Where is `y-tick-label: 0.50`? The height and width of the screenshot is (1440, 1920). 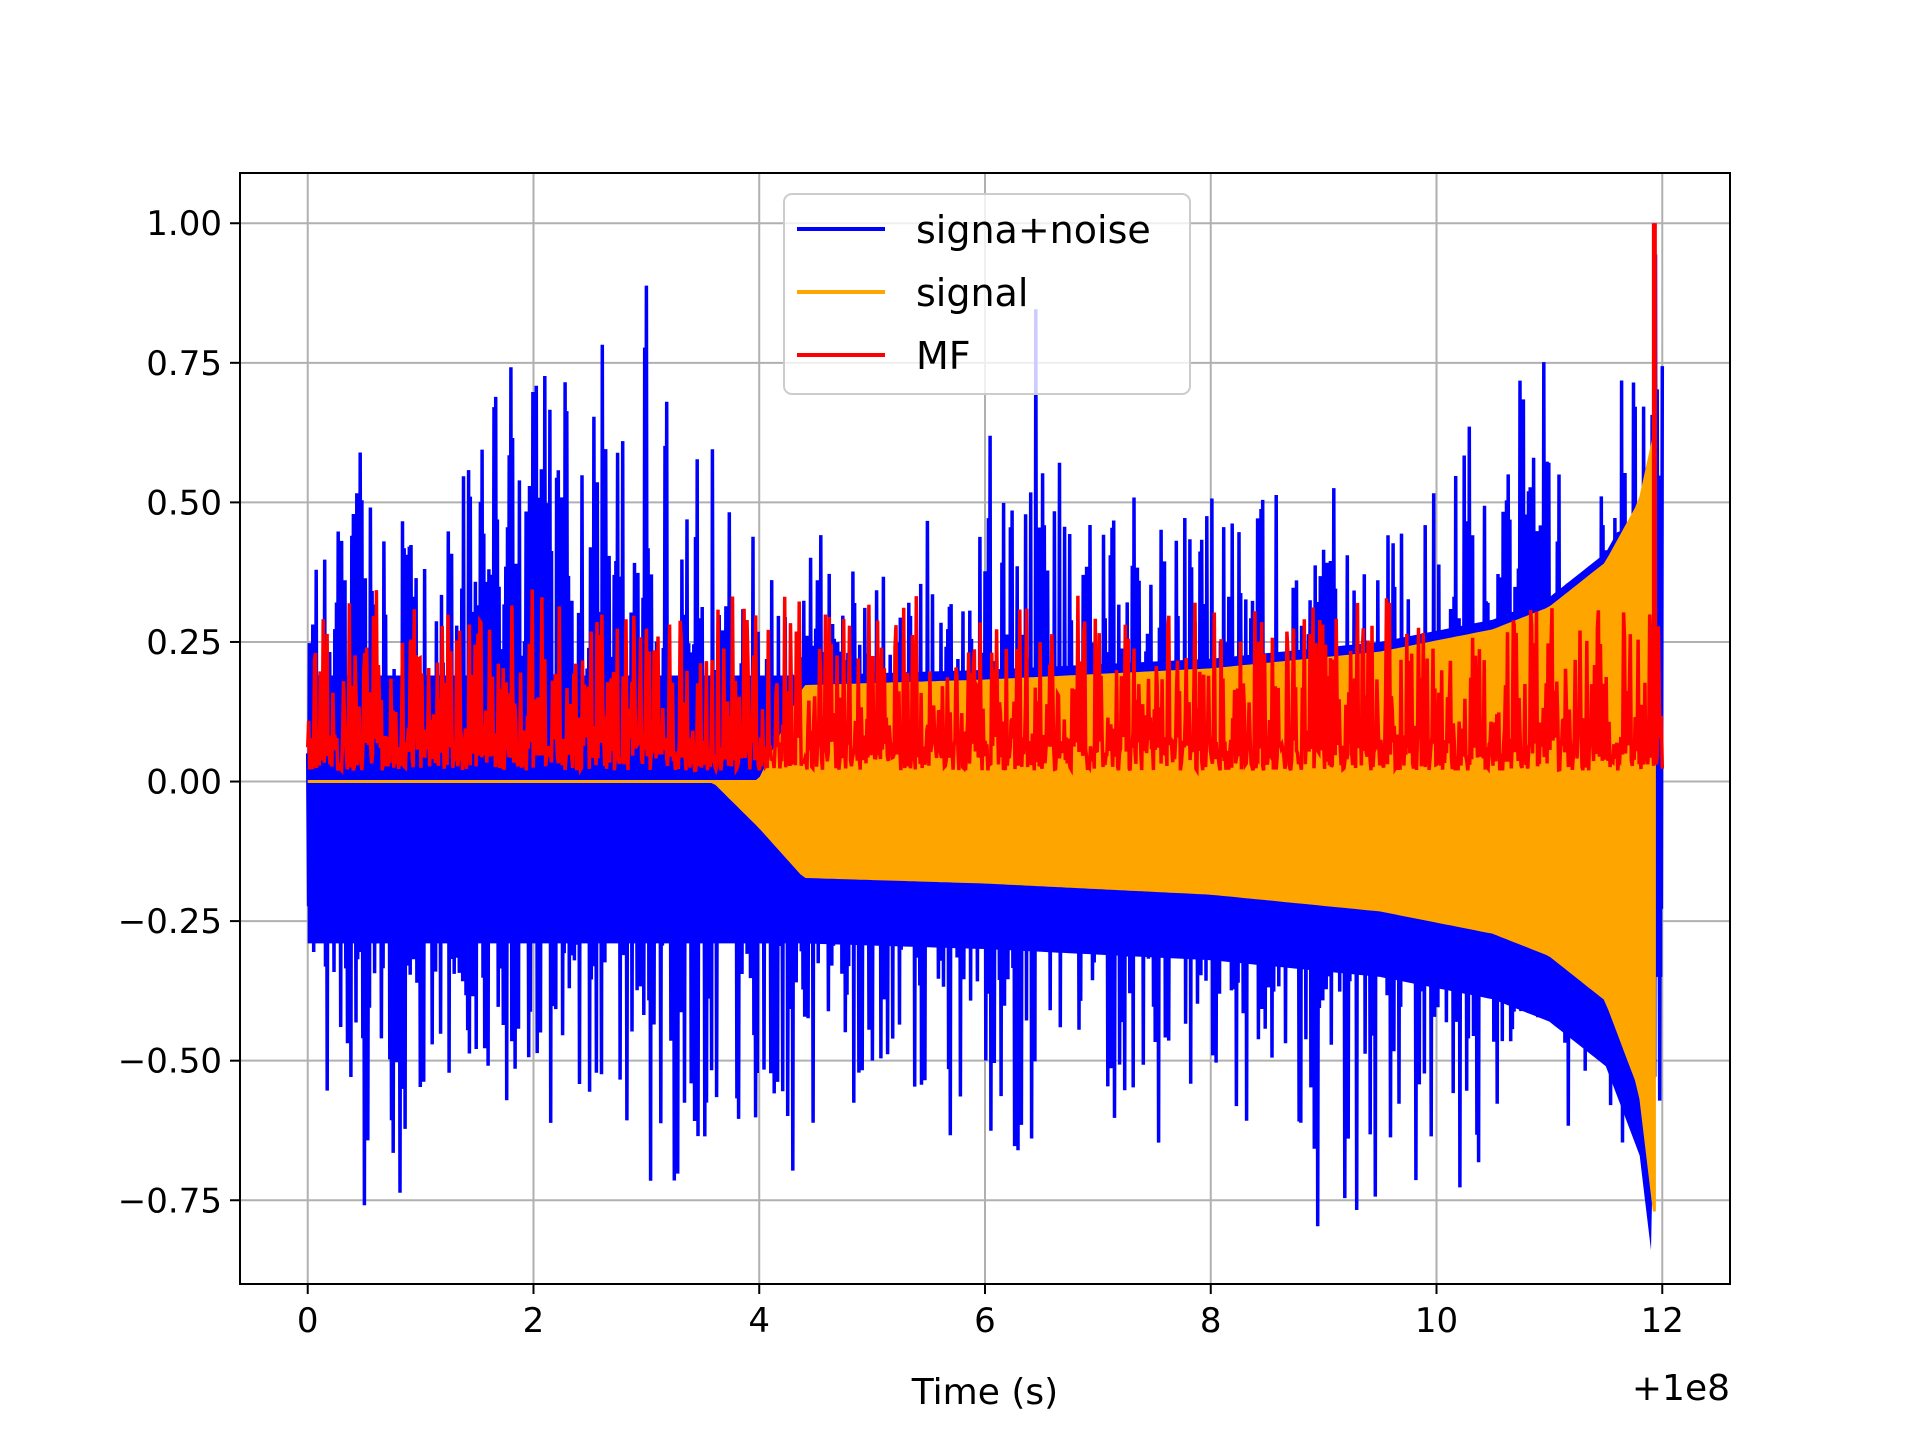 y-tick-label: 0.50 is located at coordinates (184, 503).